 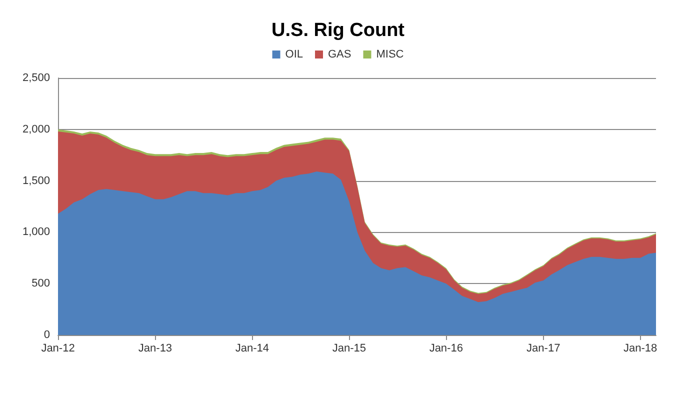 I want to click on x-tick-label: Jan-14, so click(x=252, y=348).